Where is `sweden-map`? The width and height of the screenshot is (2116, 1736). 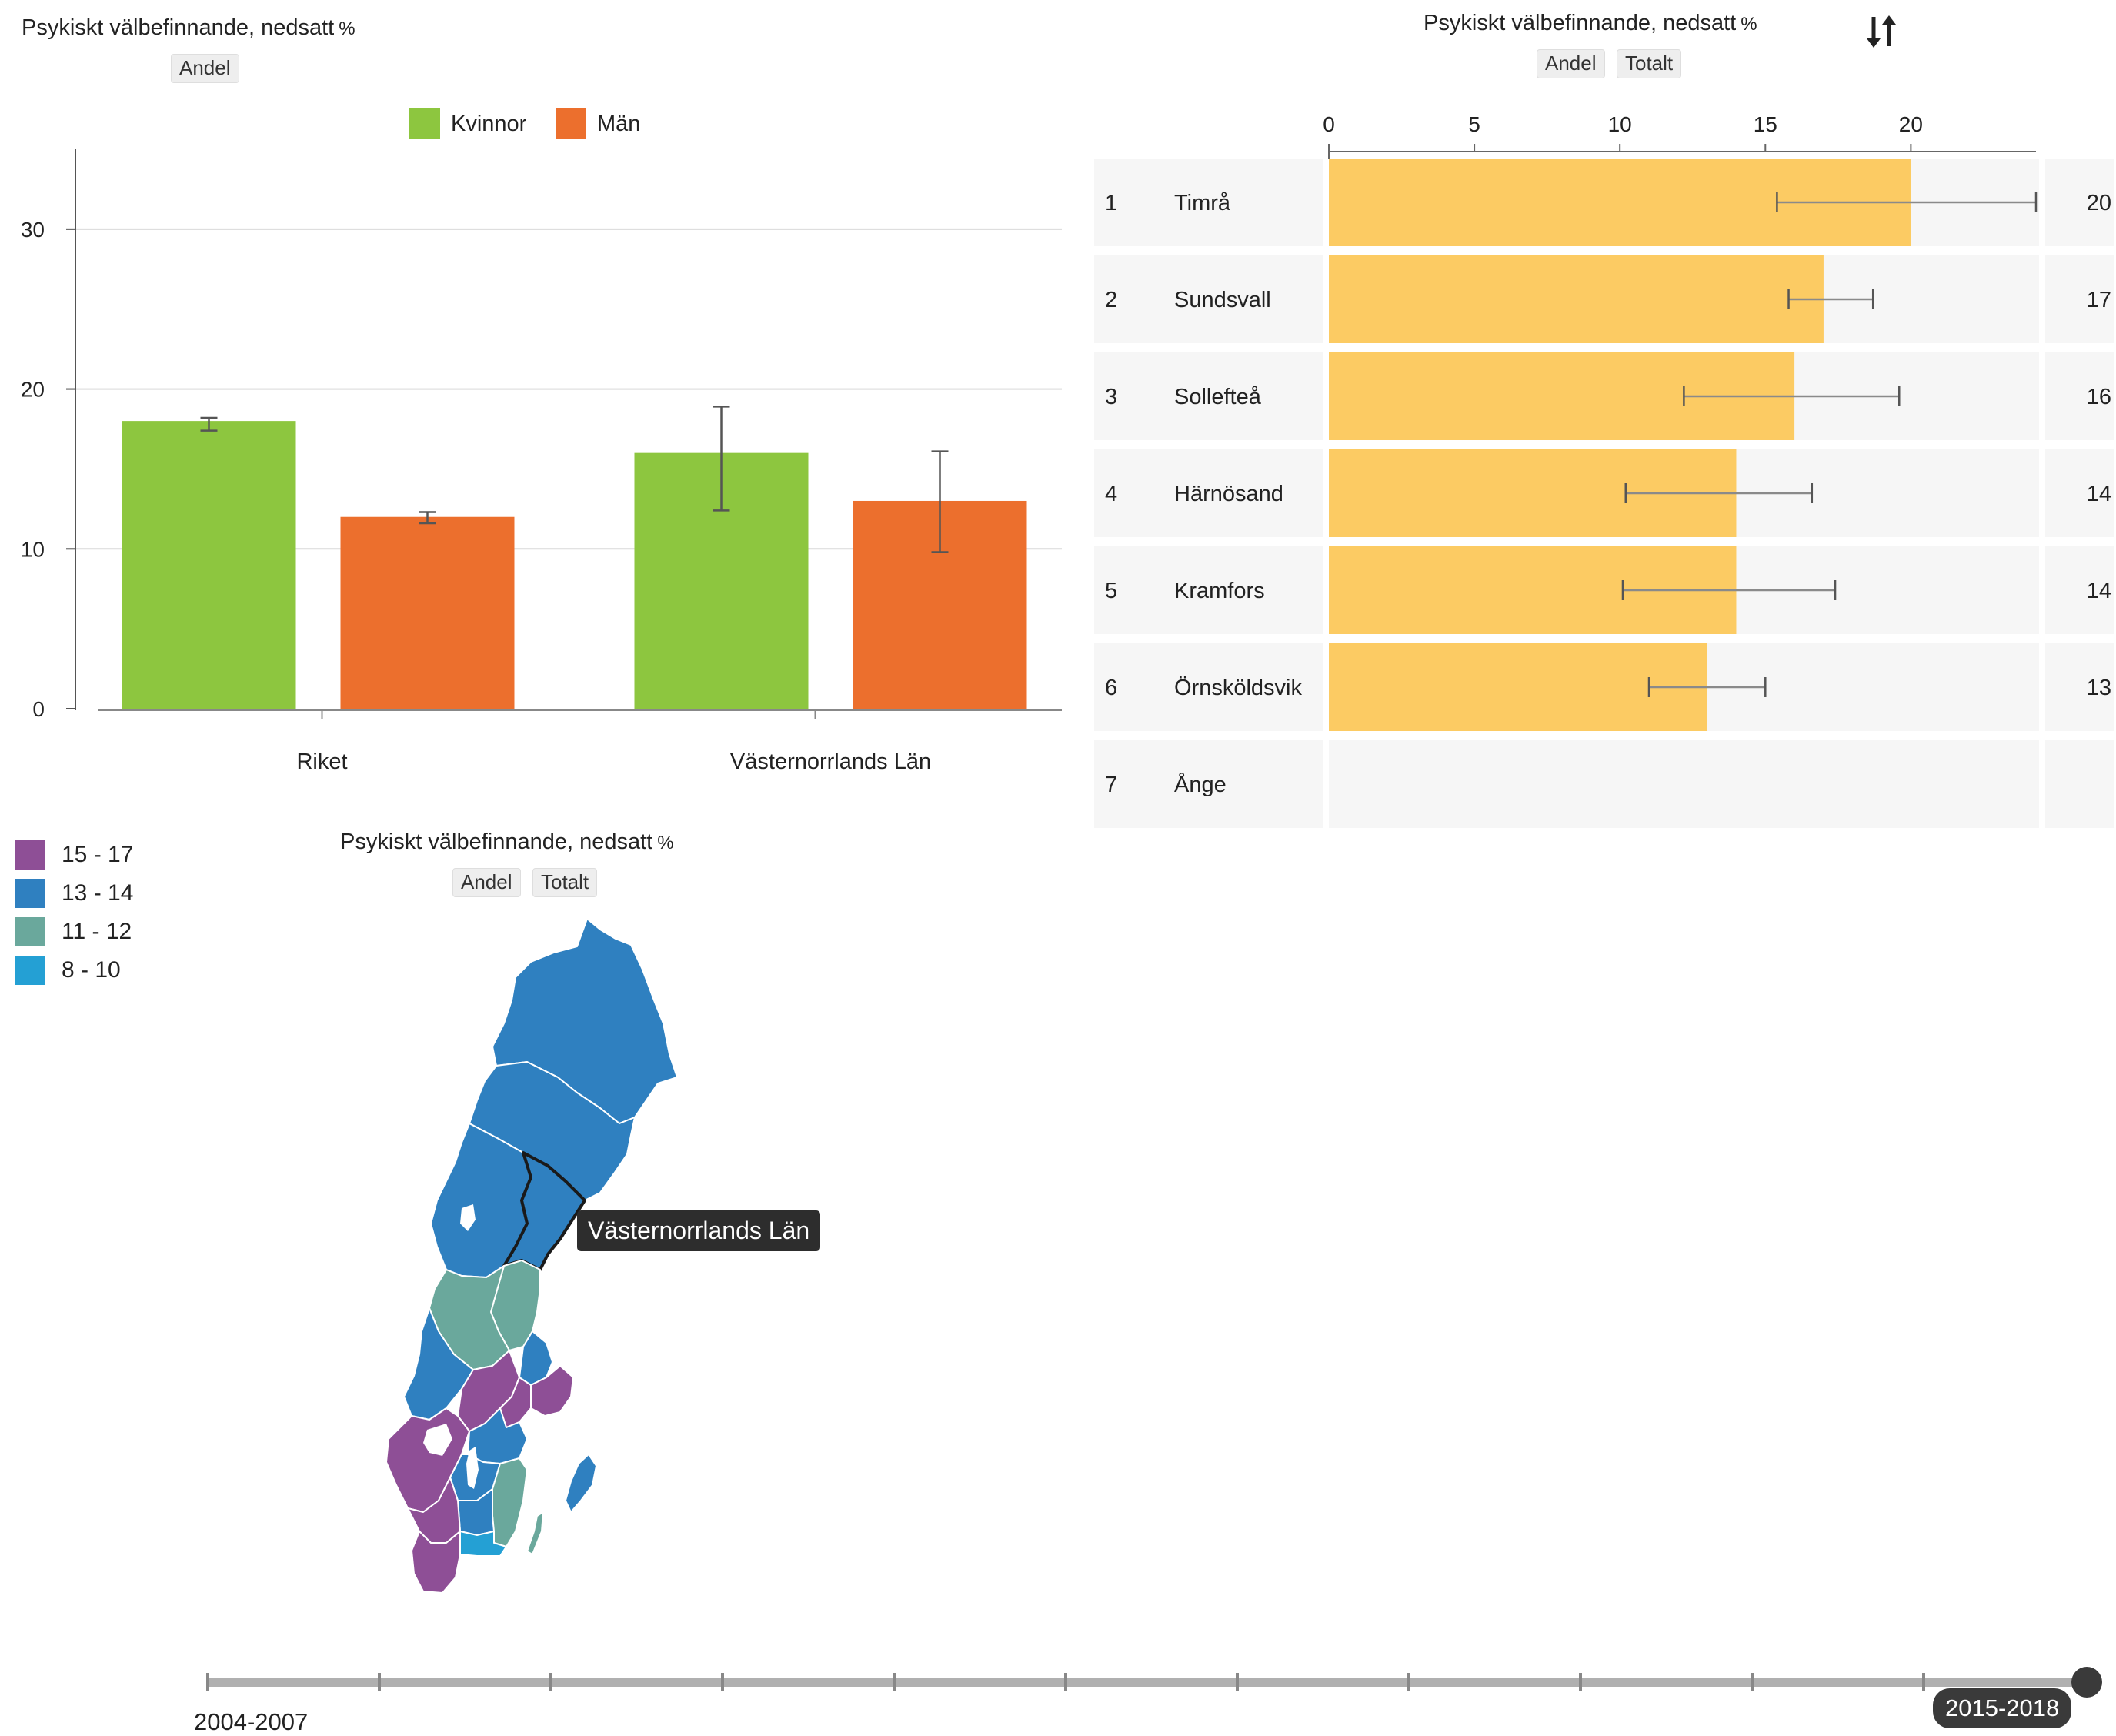
sweden-map is located at coordinates (532, 1256).